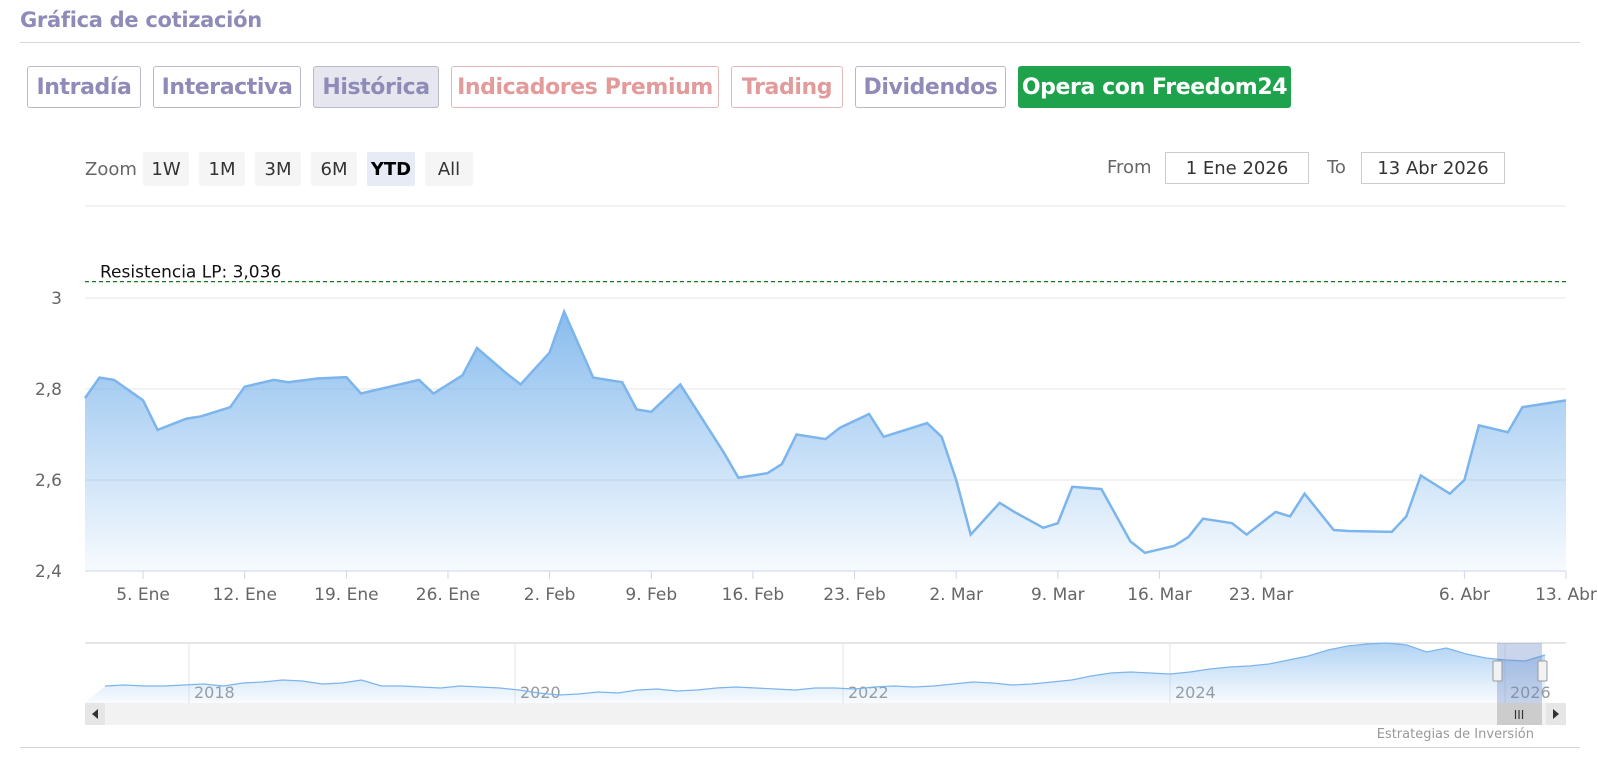 This screenshot has width=1598, height=772. I want to click on navigator-area, so click(815, 673).